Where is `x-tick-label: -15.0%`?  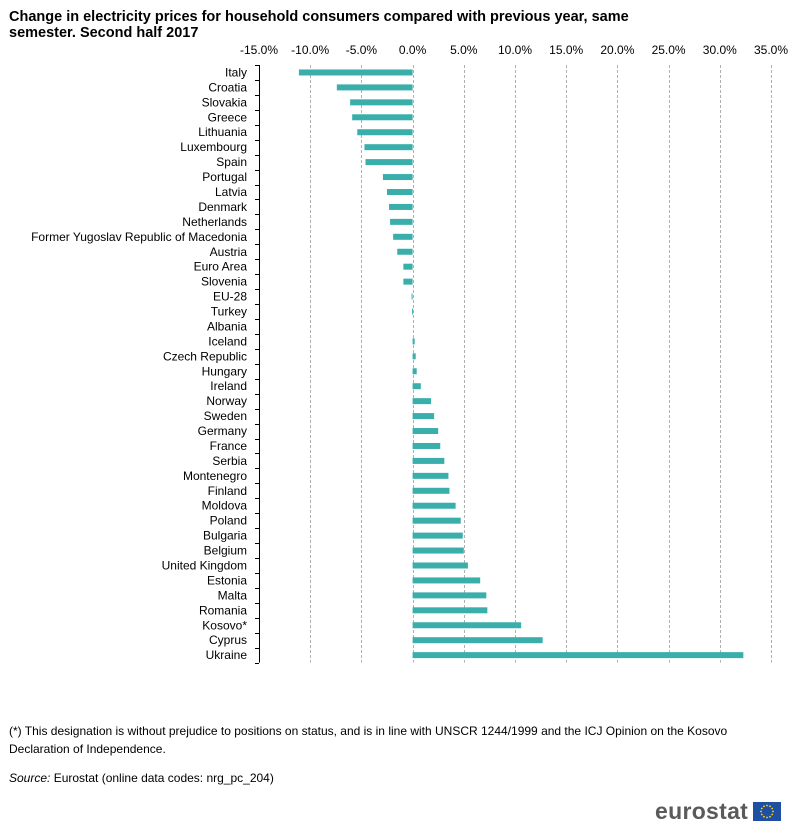 x-tick-label: -15.0% is located at coordinates (259, 50).